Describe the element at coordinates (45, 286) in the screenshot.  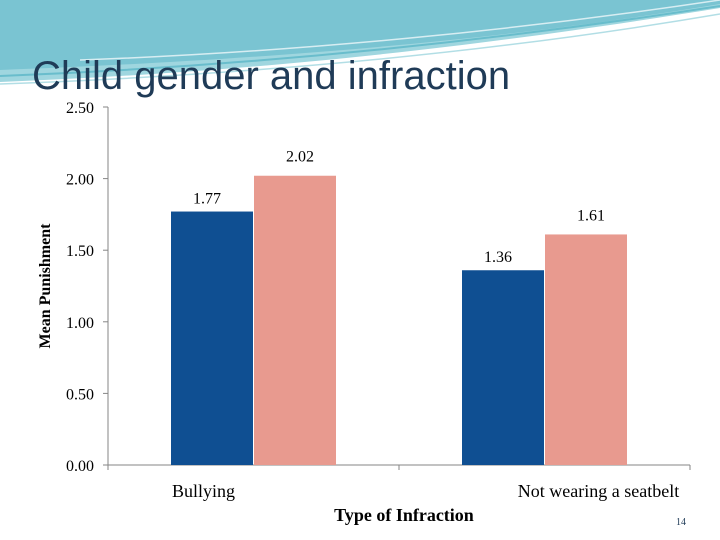
I see `y-axis-title: Mean Punishment` at that location.